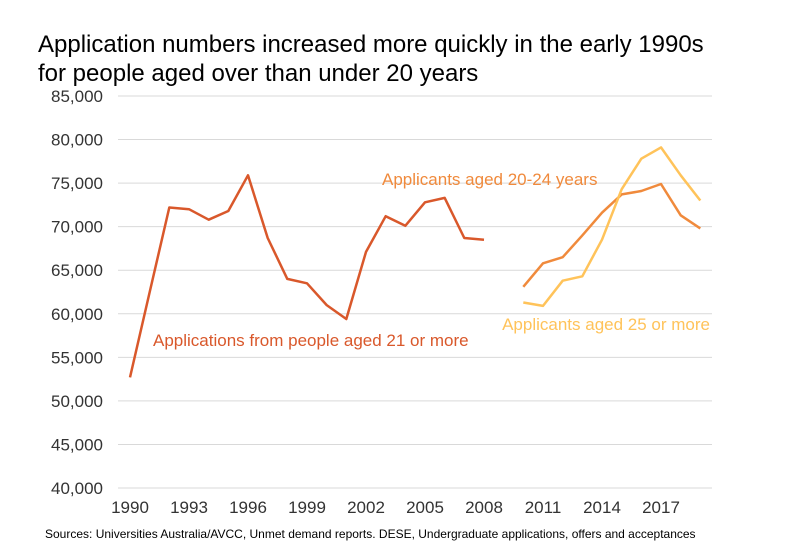 Image resolution: width=809 pixels, height=560 pixels. What do you see at coordinates (366, 507) in the screenshot?
I see `x-tick-label: 2002` at bounding box center [366, 507].